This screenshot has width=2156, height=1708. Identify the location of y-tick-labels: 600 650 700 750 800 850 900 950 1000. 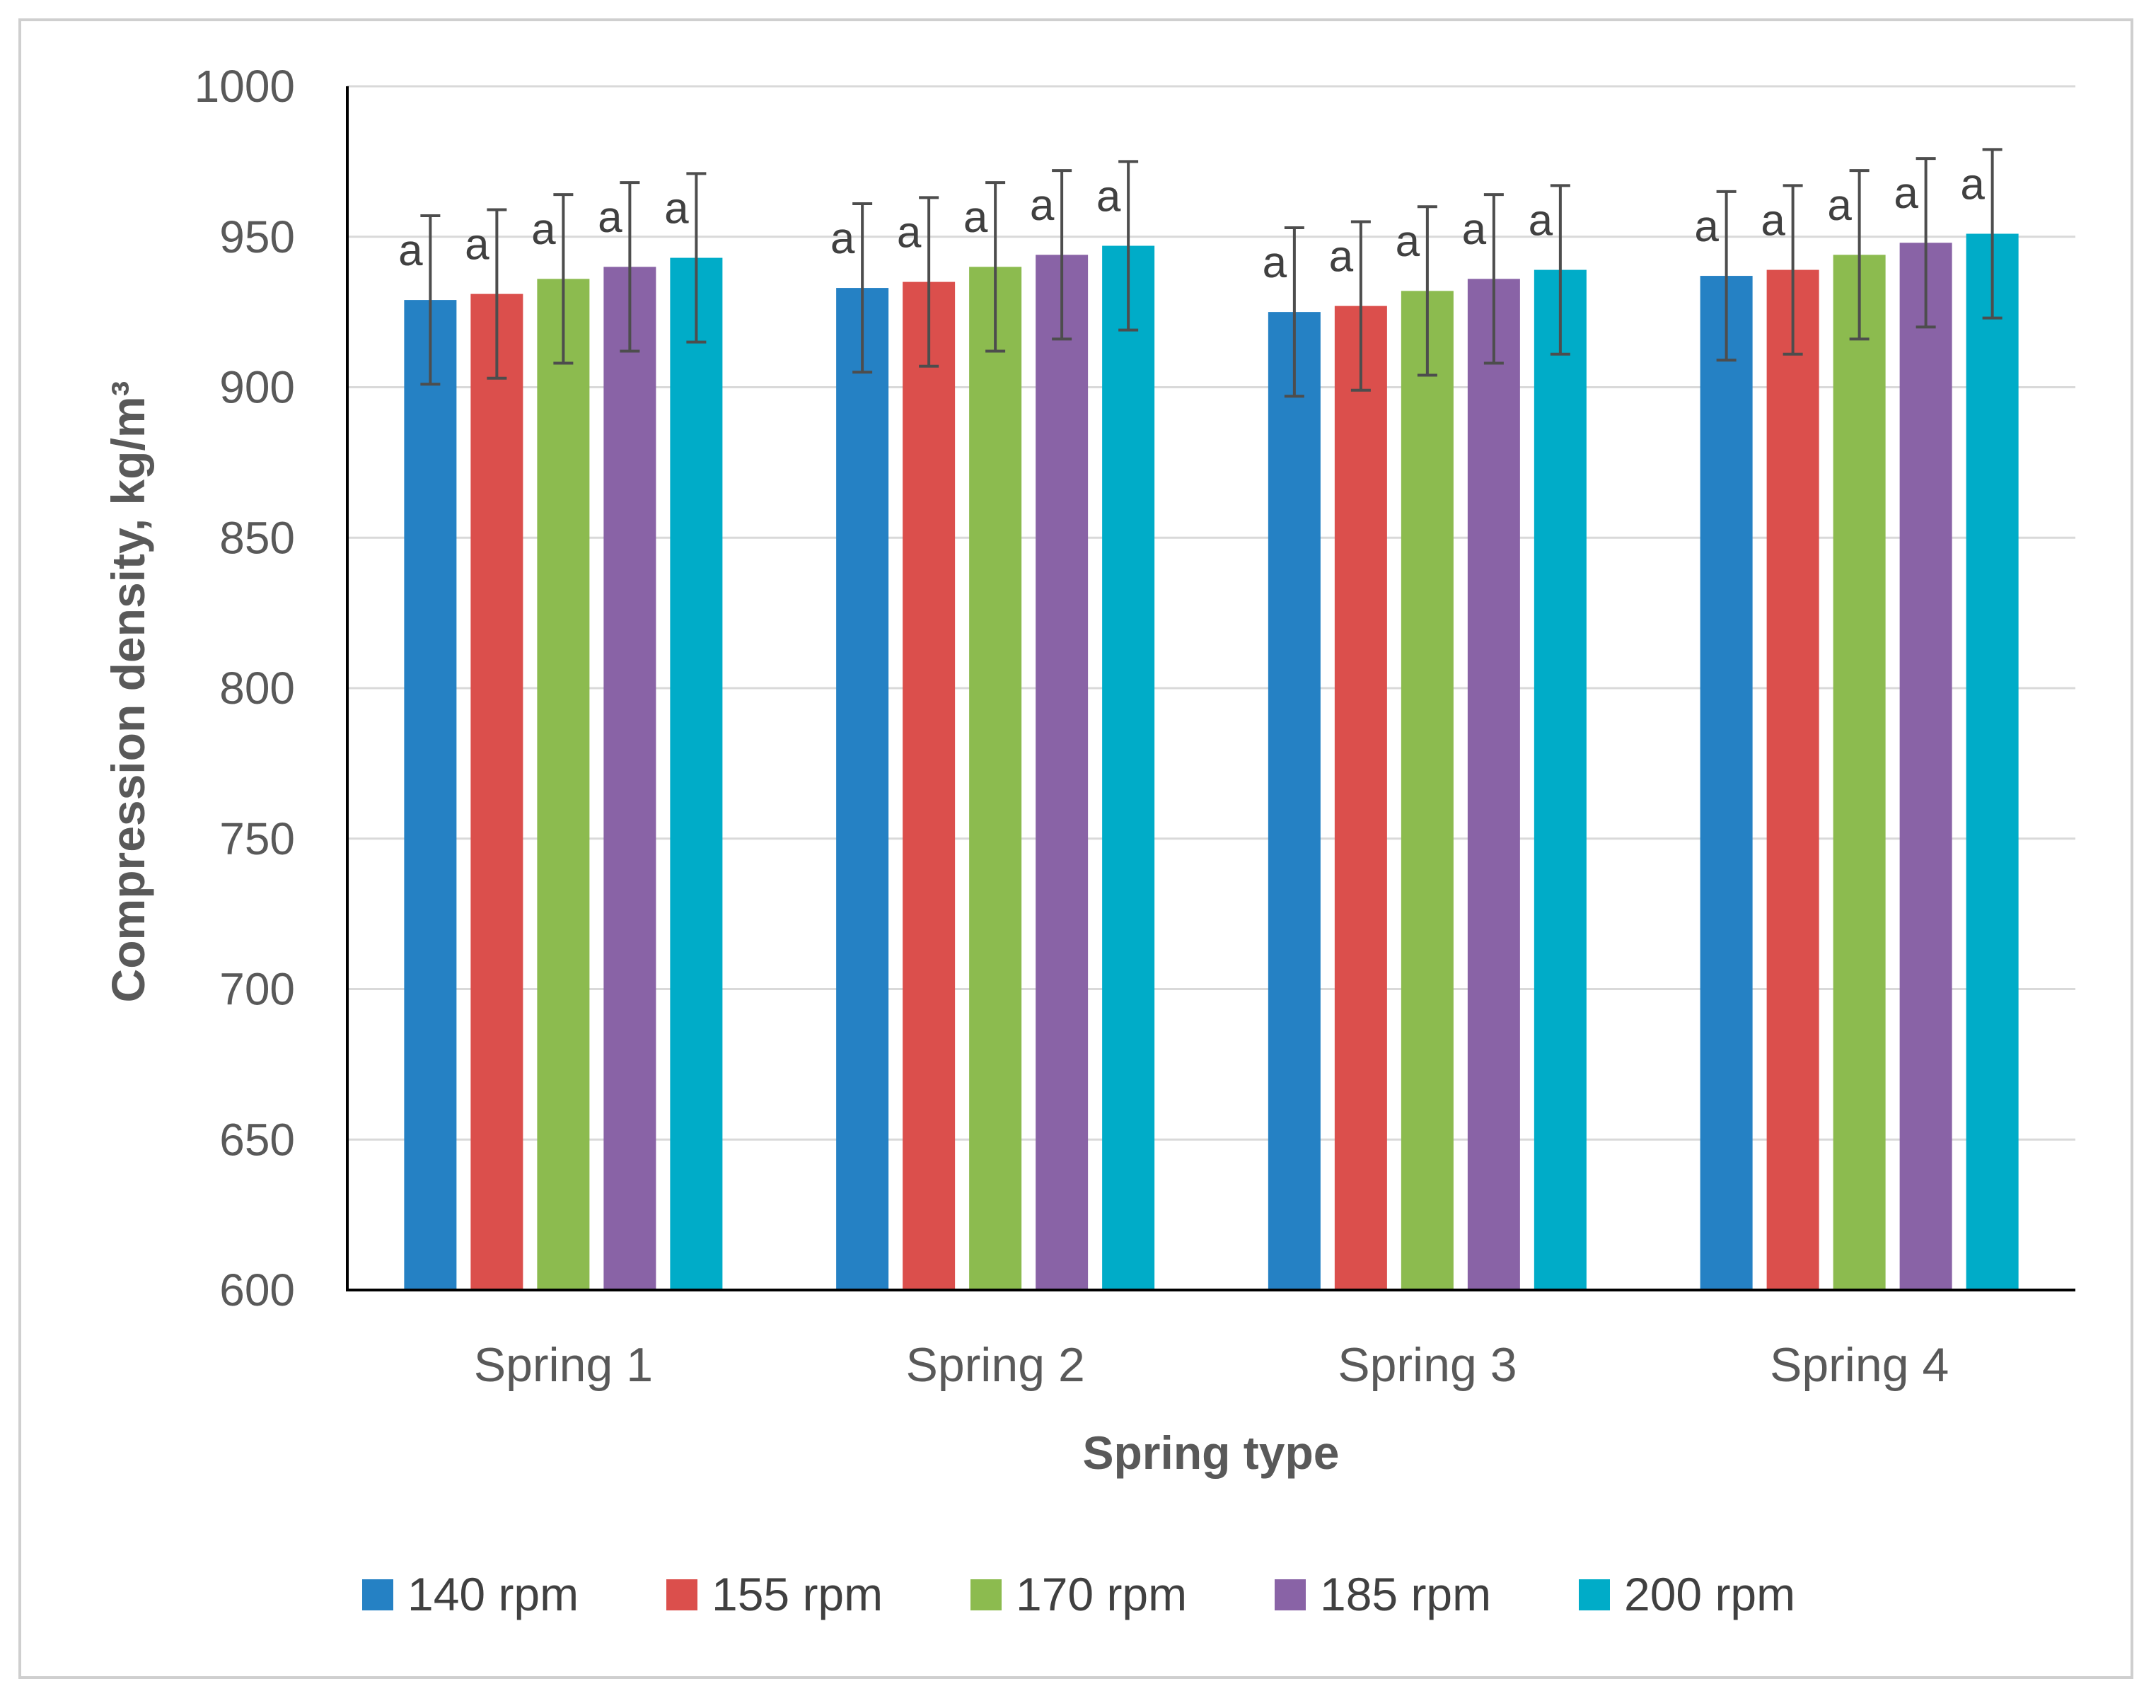
(245, 688).